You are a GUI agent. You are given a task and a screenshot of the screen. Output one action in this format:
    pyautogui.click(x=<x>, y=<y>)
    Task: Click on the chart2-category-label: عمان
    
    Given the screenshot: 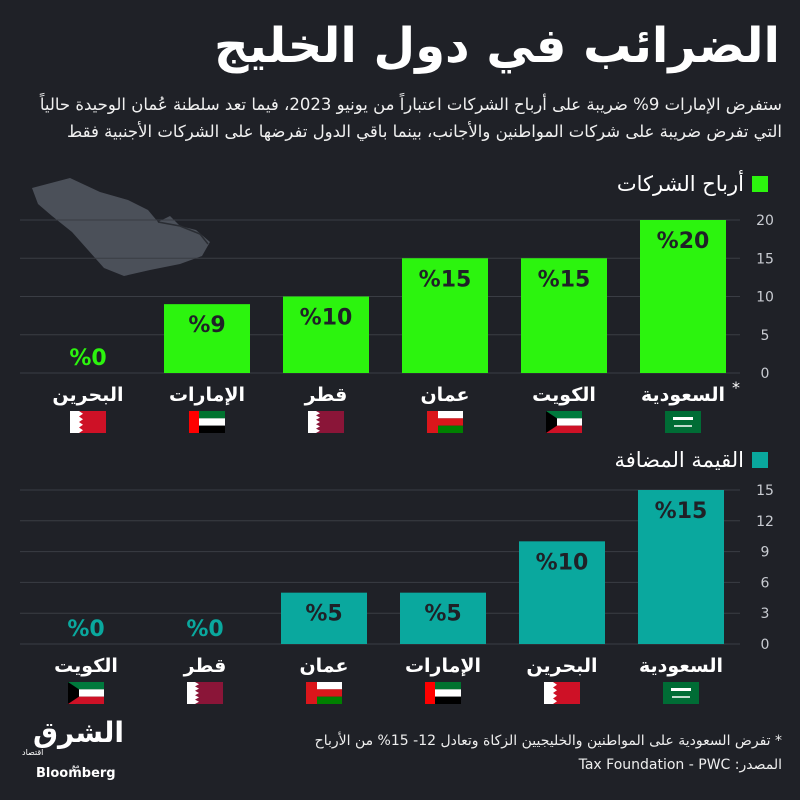 What is the action you would take?
    pyautogui.click(x=323, y=666)
    